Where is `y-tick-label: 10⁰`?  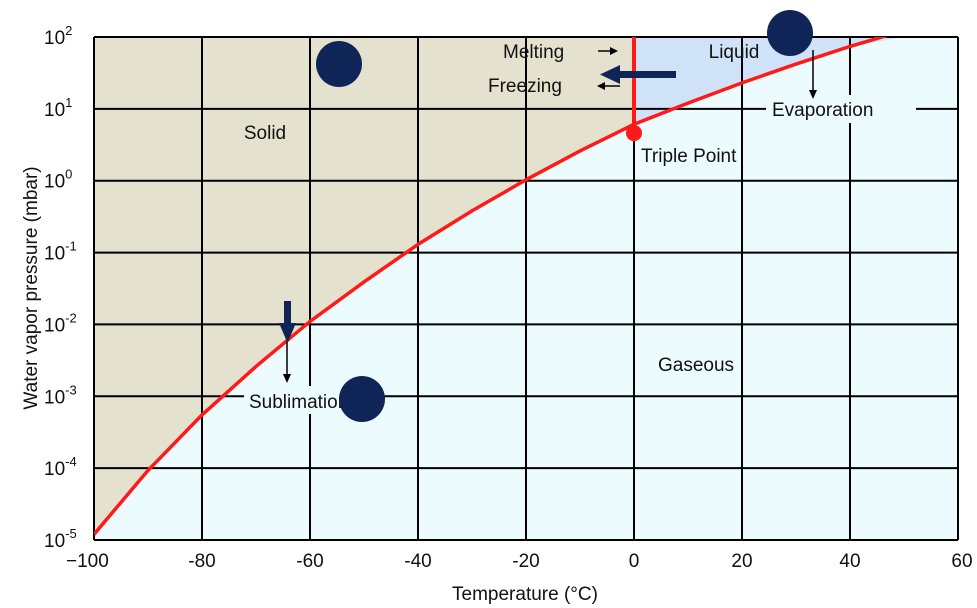
y-tick-label: 10⁰ is located at coordinates (58, 180).